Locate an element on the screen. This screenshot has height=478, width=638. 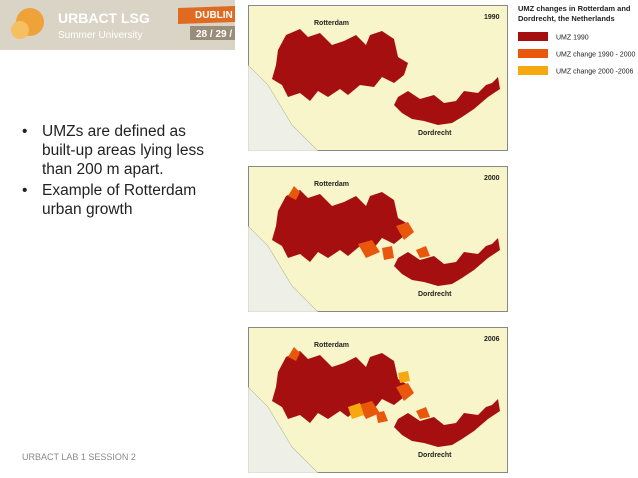
dates: 28 / 29 / is located at coordinates (214, 34).